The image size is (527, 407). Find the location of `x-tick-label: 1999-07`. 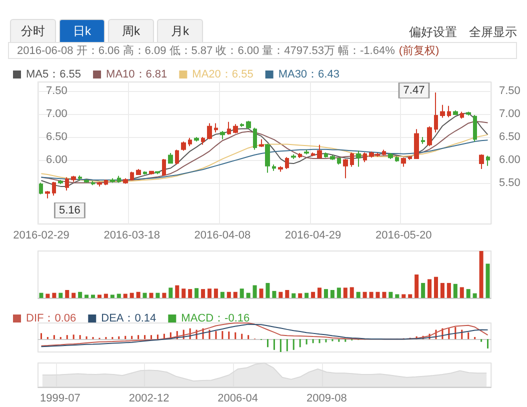

x-tick-label: 1999-07 is located at coordinates (60, 398).